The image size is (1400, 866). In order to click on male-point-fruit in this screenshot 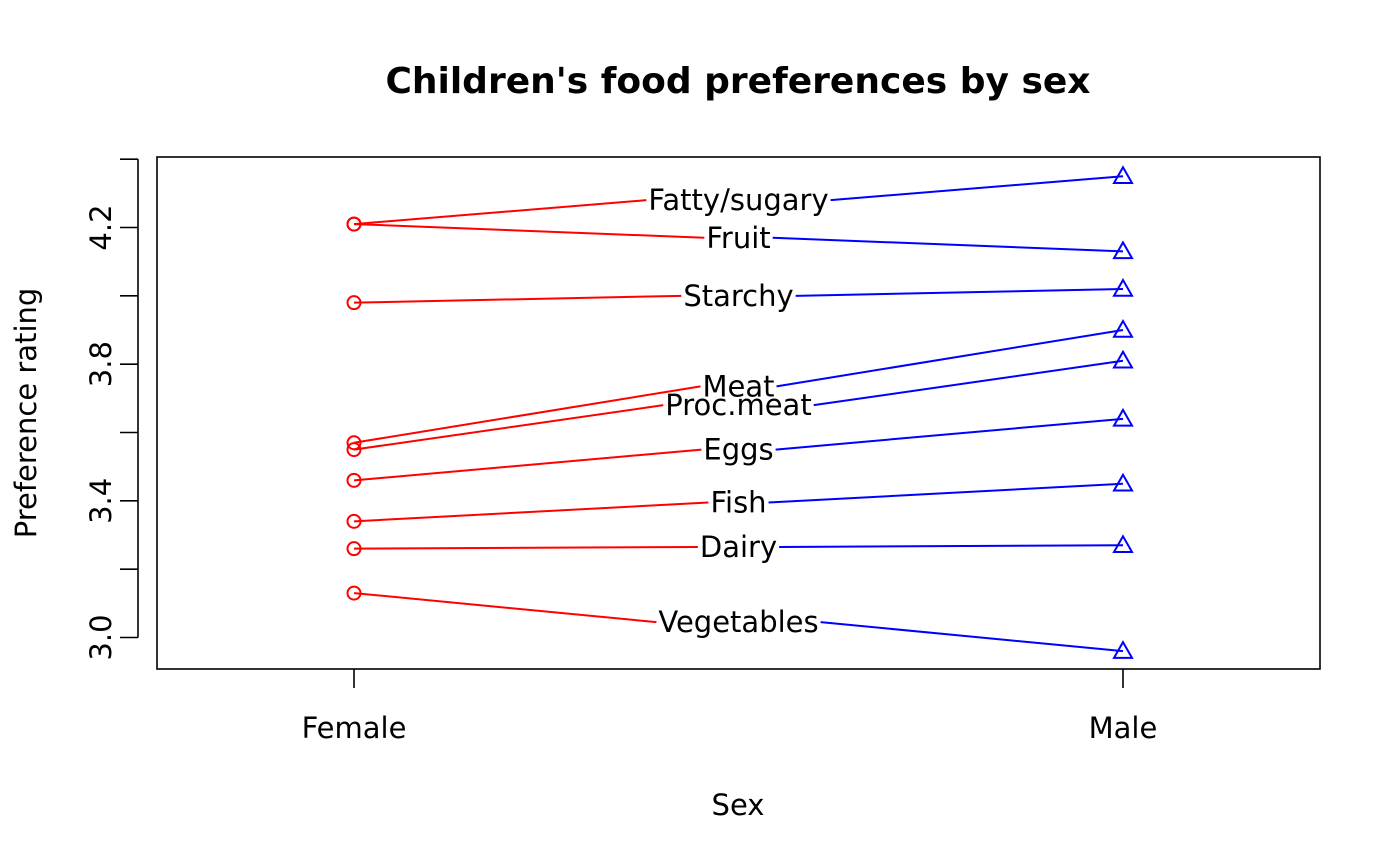, I will do `click(1123, 250)`.